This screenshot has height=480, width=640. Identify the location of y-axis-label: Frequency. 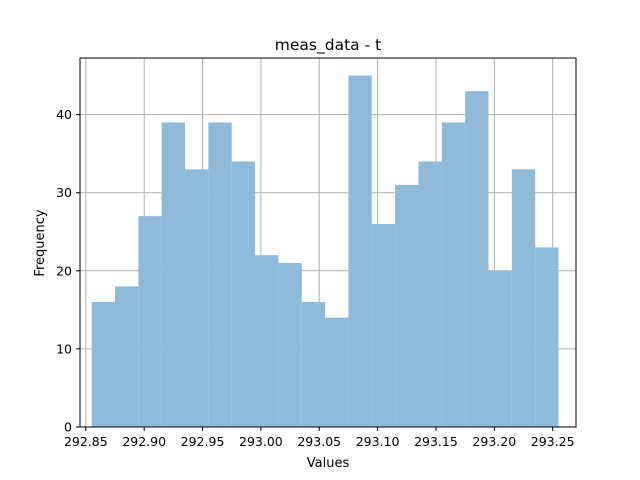
(40, 242).